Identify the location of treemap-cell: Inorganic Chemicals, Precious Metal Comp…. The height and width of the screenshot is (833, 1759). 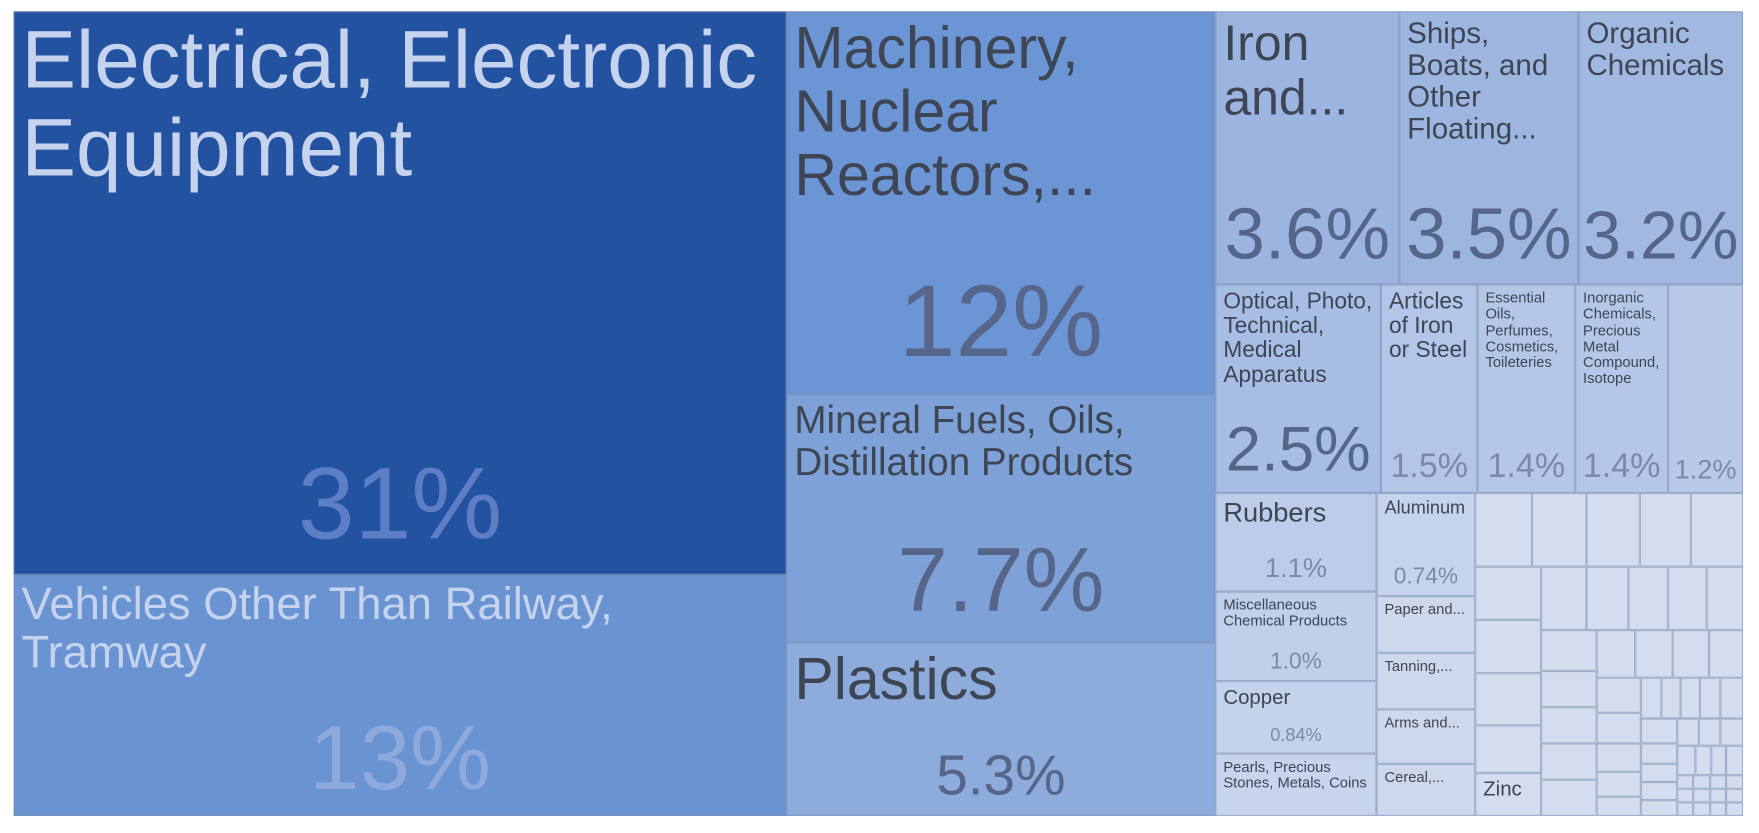
(1622, 388).